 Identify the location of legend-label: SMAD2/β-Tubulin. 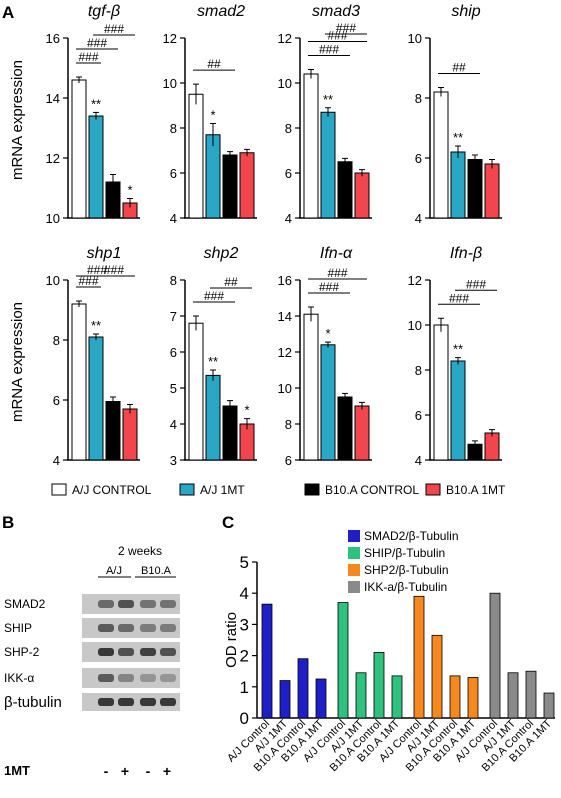
(411, 536).